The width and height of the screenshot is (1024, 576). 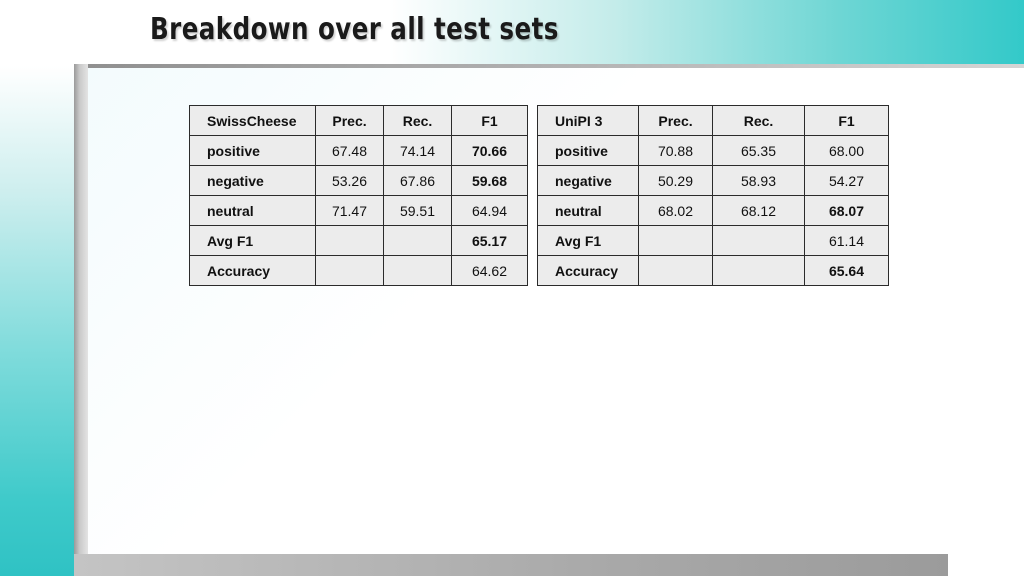 I want to click on prec-cell: 70.88, so click(x=675, y=150).